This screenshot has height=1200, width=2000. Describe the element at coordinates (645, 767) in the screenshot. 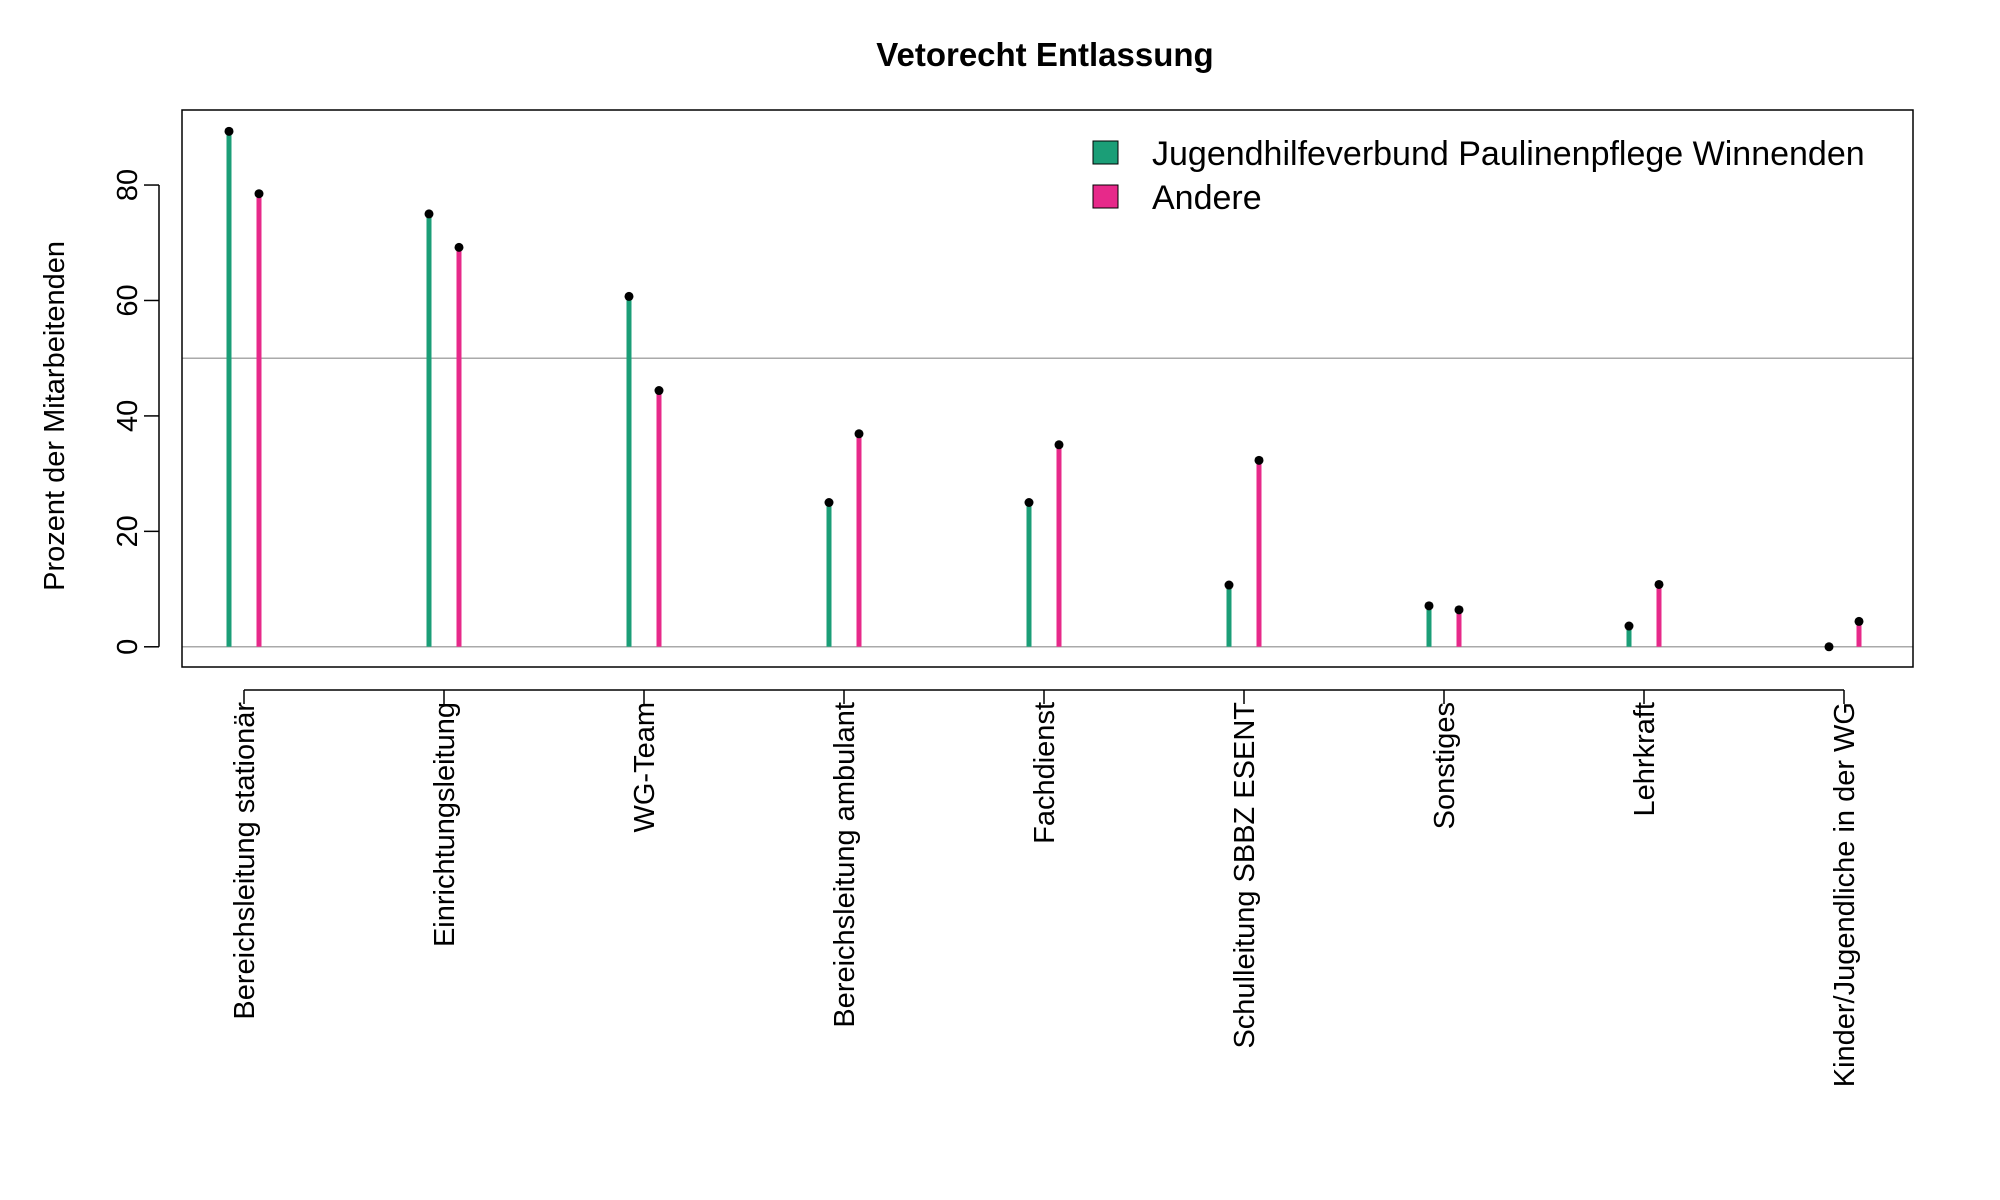

I see `x-tick-label: WG-Team` at that location.